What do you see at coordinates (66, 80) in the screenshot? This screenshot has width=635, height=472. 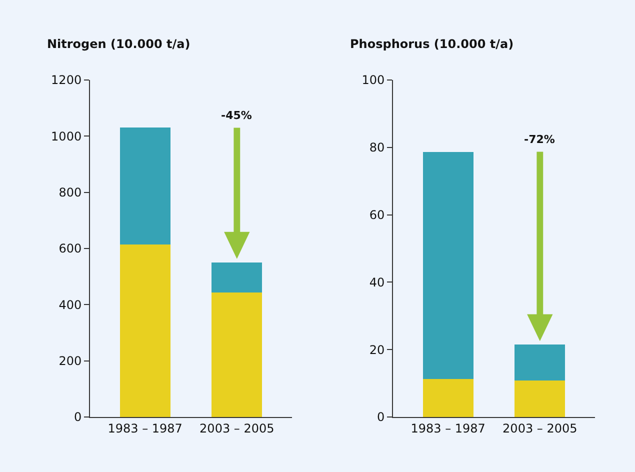 I see `y-tick-label: 1200` at bounding box center [66, 80].